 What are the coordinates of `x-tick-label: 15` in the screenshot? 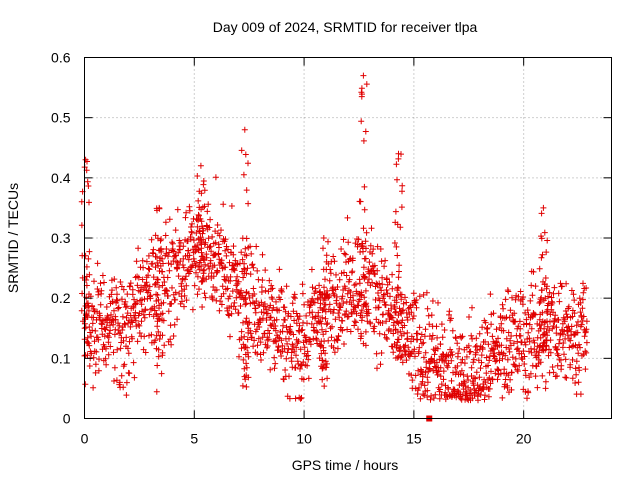 It's located at (414, 439).